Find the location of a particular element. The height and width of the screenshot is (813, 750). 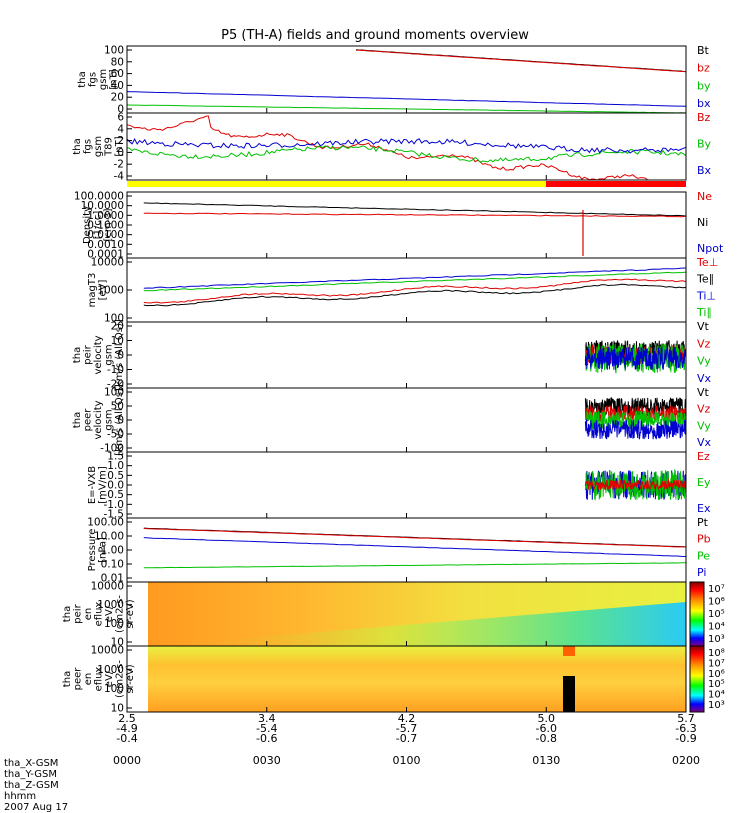

y-tick-label: 0.5 is located at coordinates (115, 476).